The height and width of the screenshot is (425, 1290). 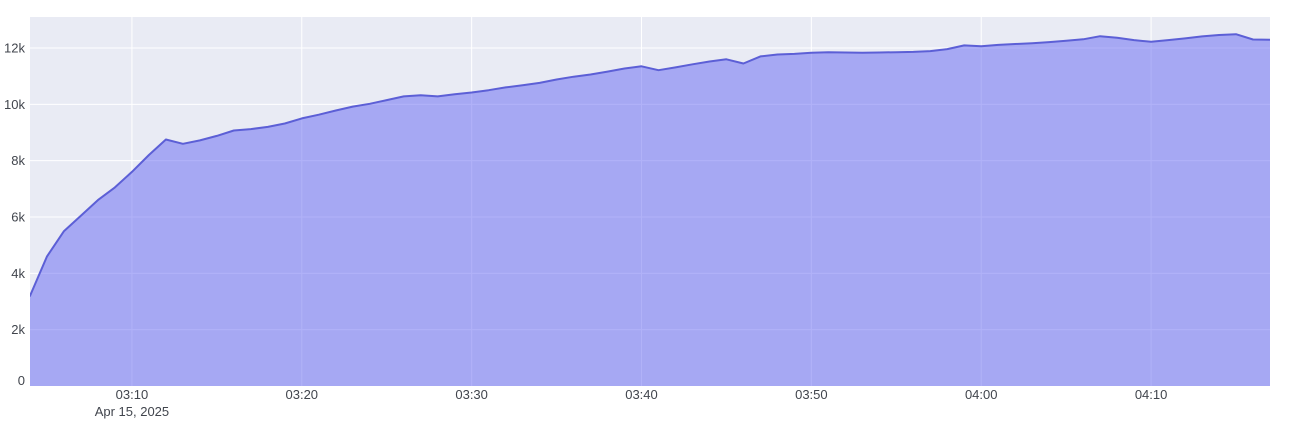 I want to click on y-tick-label: 10k, so click(x=14, y=104).